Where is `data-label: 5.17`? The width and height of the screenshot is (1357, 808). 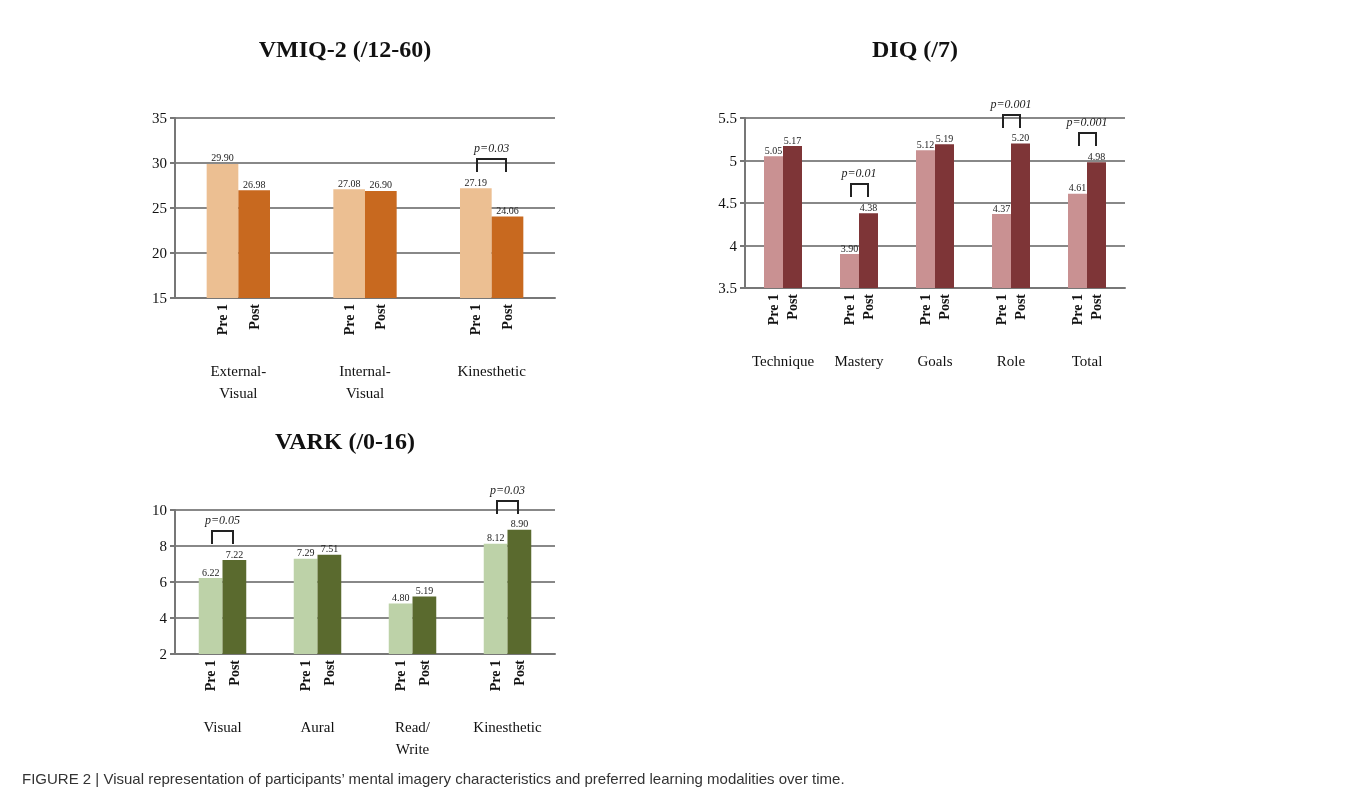
data-label: 5.17 is located at coordinates (792, 140).